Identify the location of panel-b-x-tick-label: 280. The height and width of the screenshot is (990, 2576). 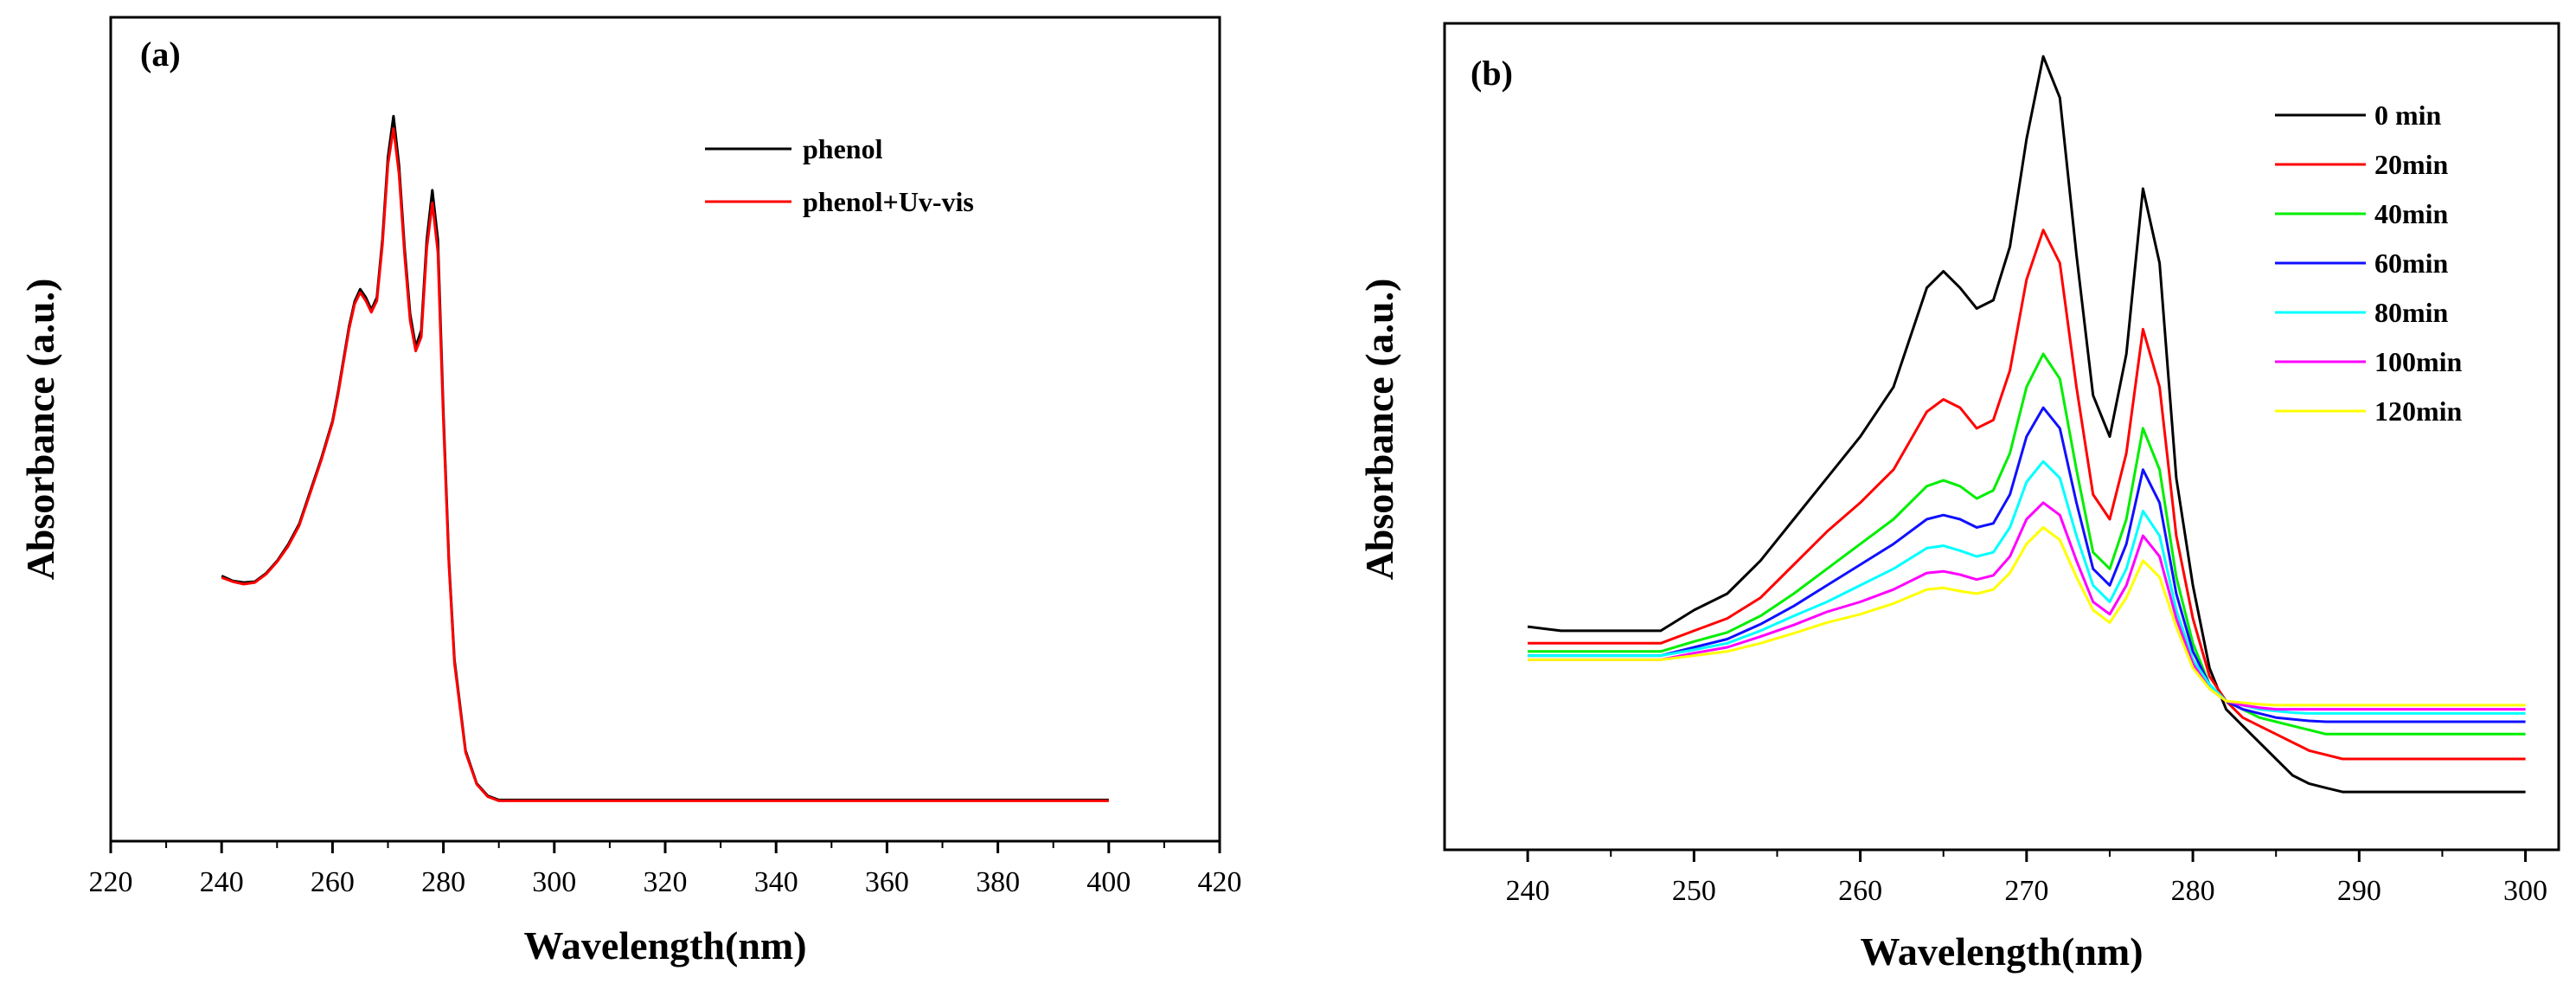
(2193, 891).